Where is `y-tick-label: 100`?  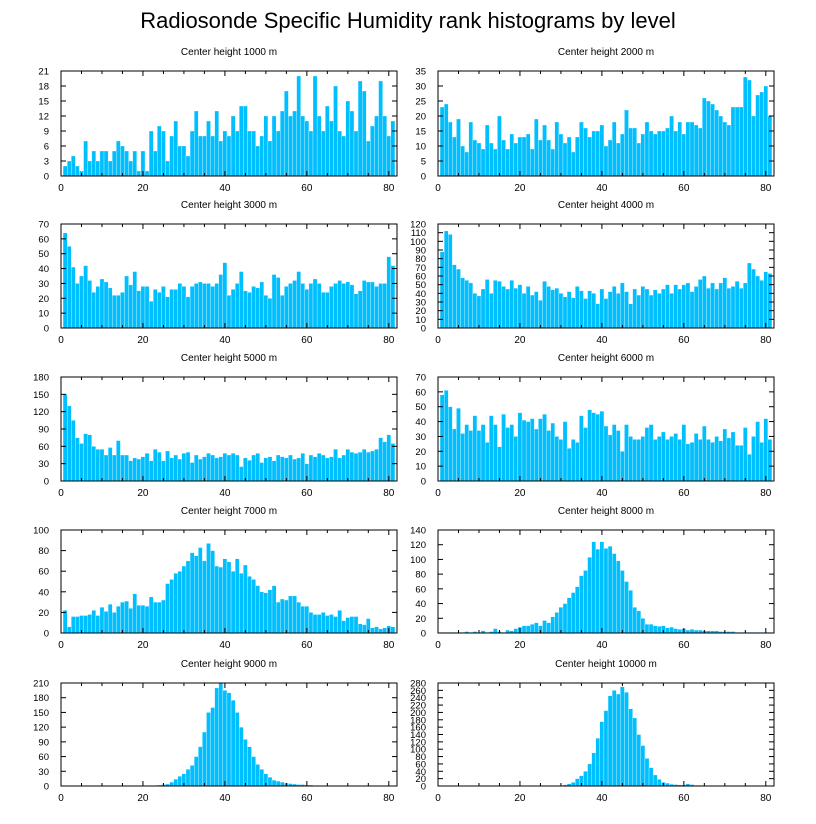 y-tick-label: 100 is located at coordinates (418, 750).